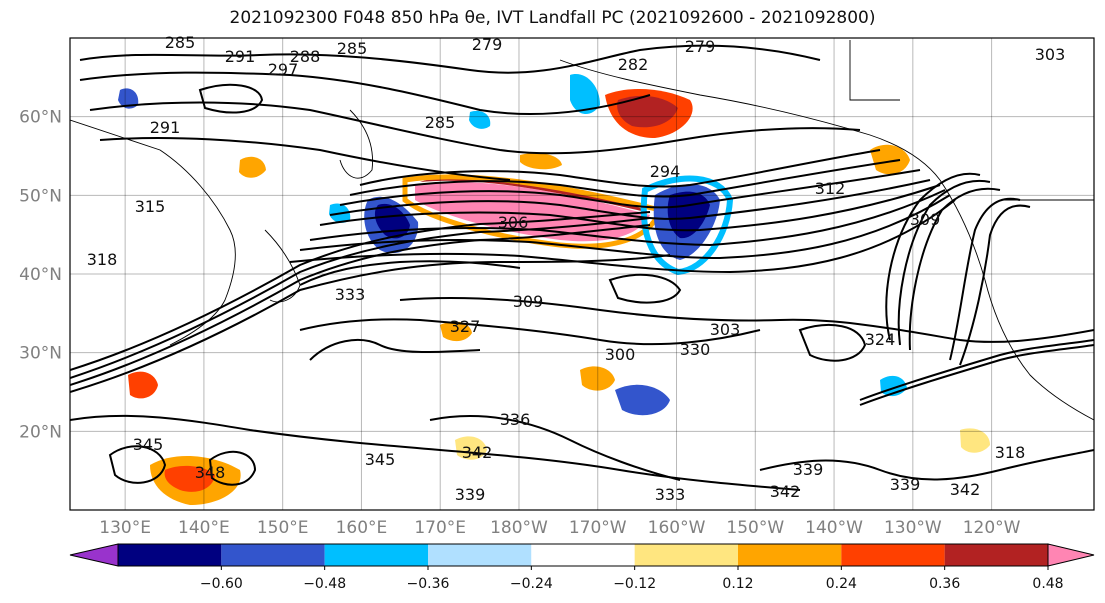  I want to click on lon-tick-label: 130°E, so click(125, 528).